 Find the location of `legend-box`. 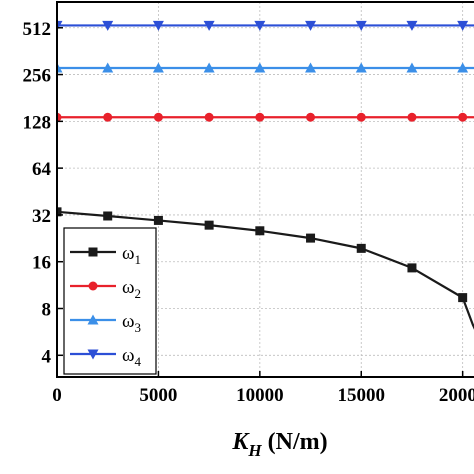

legend-box is located at coordinates (110, 301).